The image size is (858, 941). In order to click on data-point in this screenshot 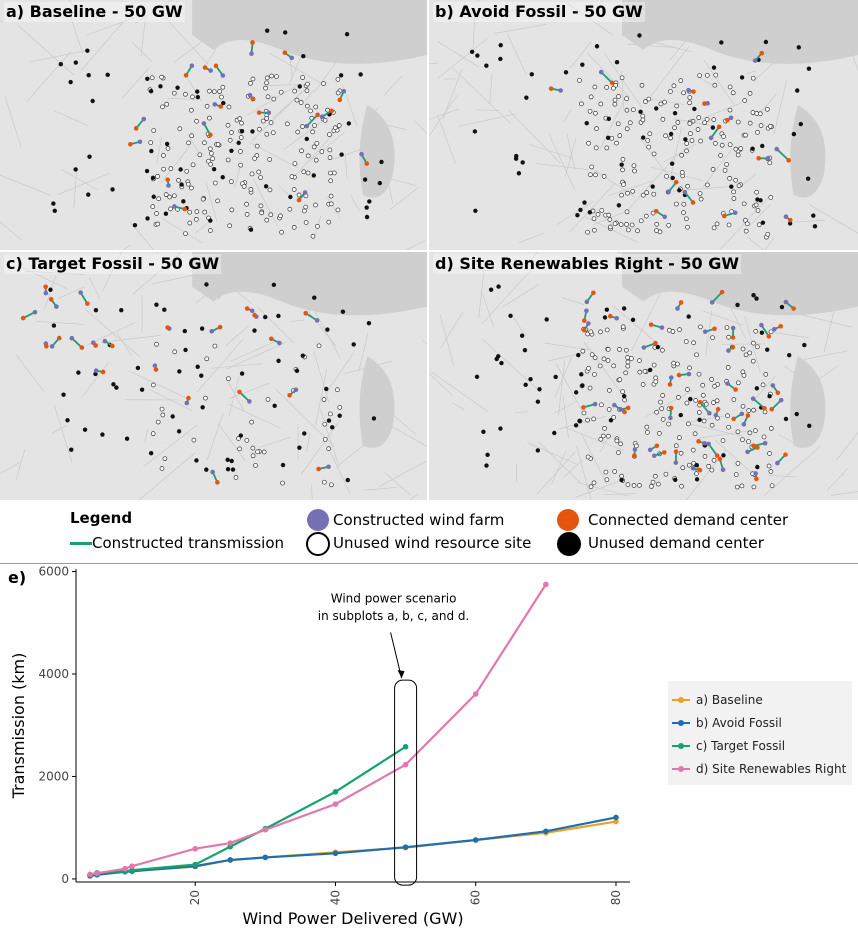, I will do `click(336, 804)`.